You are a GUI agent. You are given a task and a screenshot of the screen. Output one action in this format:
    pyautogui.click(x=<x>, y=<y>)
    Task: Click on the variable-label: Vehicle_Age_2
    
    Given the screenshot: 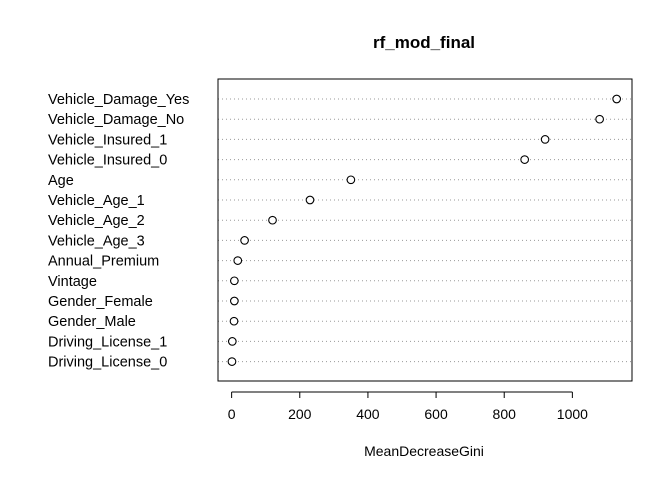 What is the action you would take?
    pyautogui.click(x=96, y=221)
    